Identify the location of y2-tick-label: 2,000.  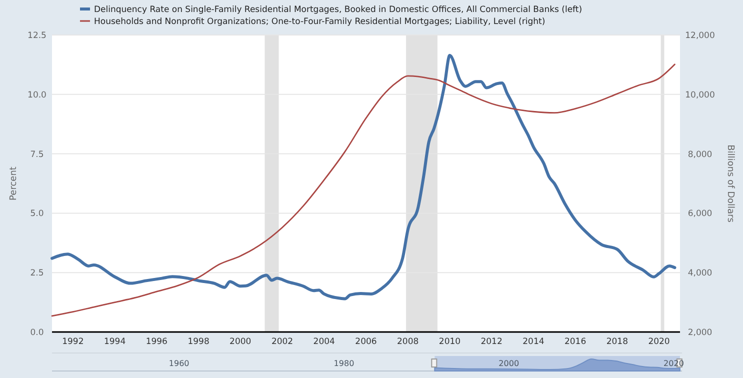
(700, 333).